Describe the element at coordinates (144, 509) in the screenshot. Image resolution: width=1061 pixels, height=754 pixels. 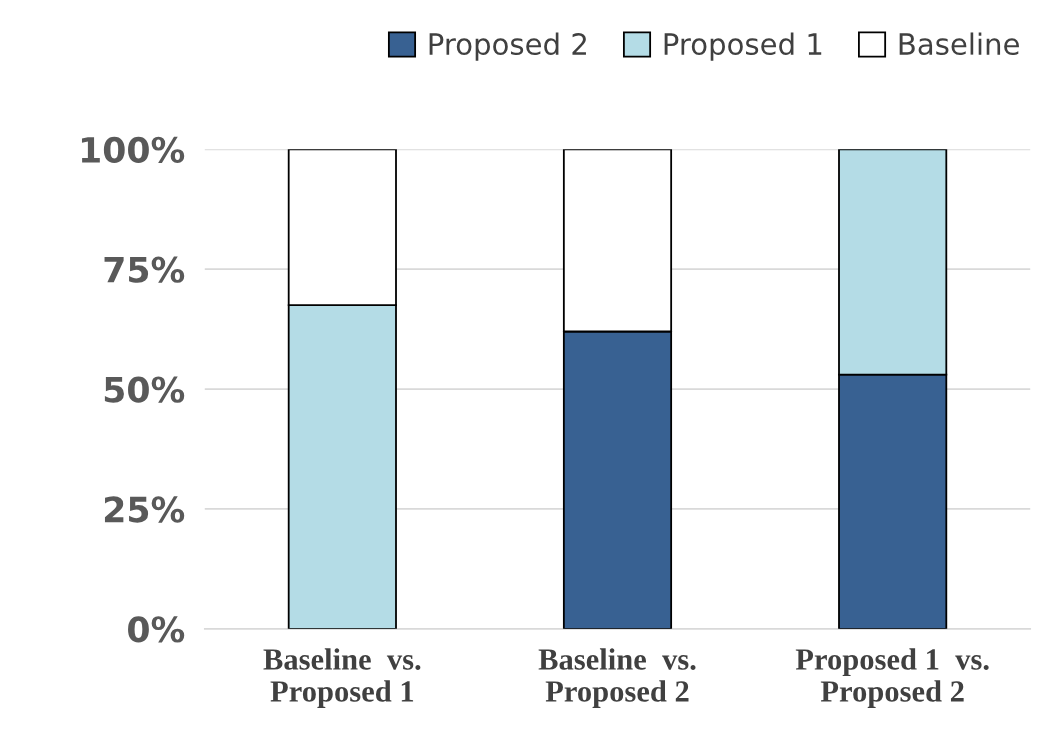
I see `y-tick-label: 25%` at that location.